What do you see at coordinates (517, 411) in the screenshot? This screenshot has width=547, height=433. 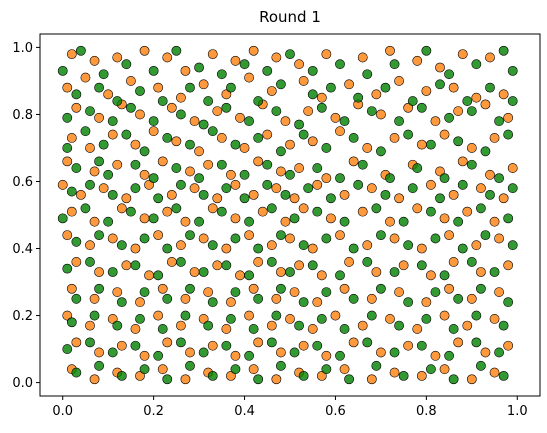 I see `x-tick-label: 1.0` at bounding box center [517, 411].